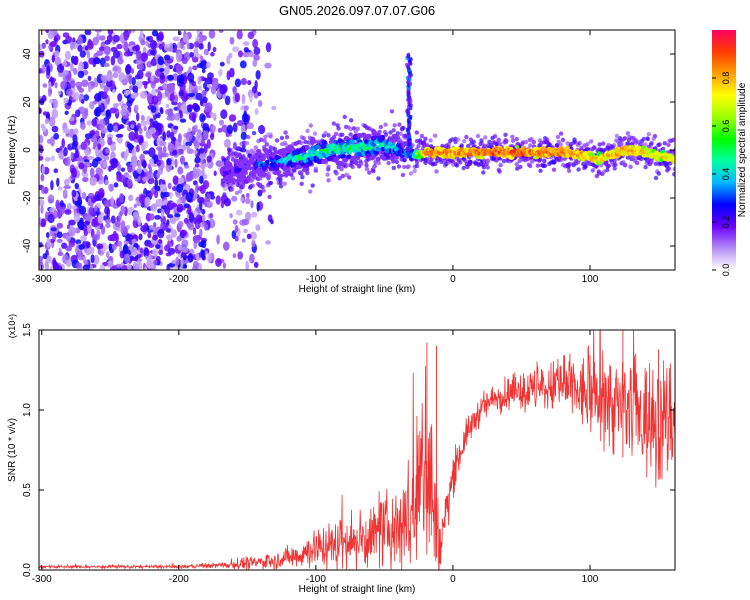  What do you see at coordinates (27, 330) in the screenshot?
I see `y-tick-label: 1.5` at bounding box center [27, 330].